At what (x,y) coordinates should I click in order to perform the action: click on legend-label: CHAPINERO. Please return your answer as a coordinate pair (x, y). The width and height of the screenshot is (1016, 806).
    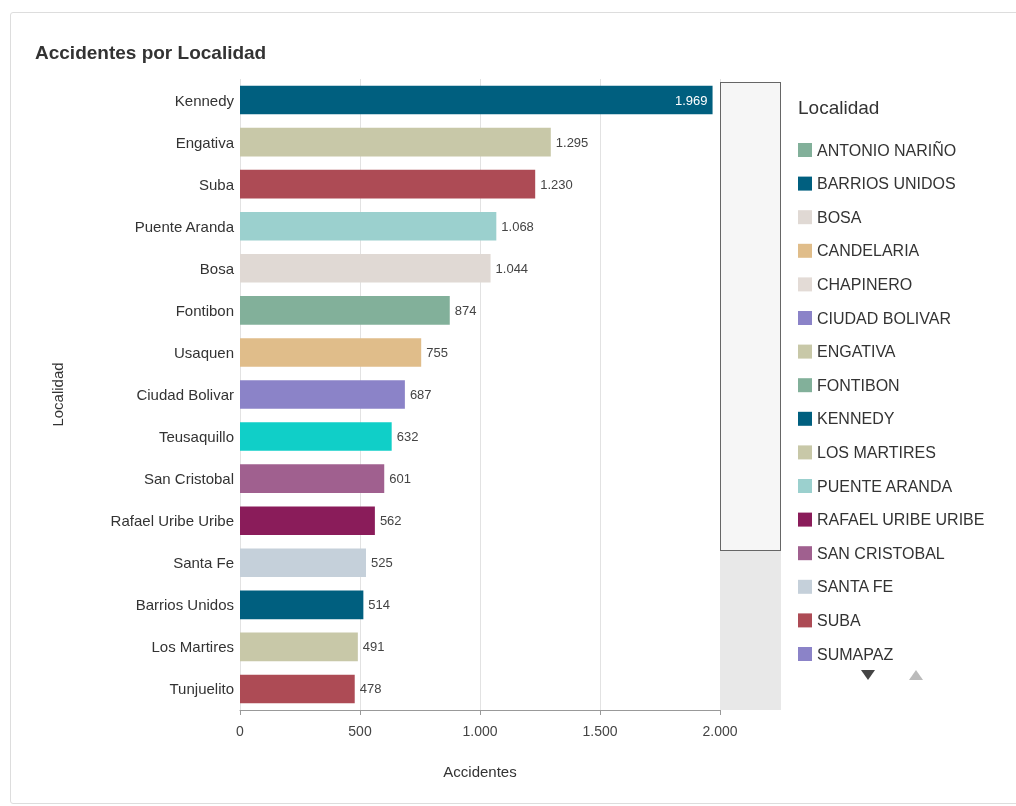
    Looking at the image, I should click on (865, 284).